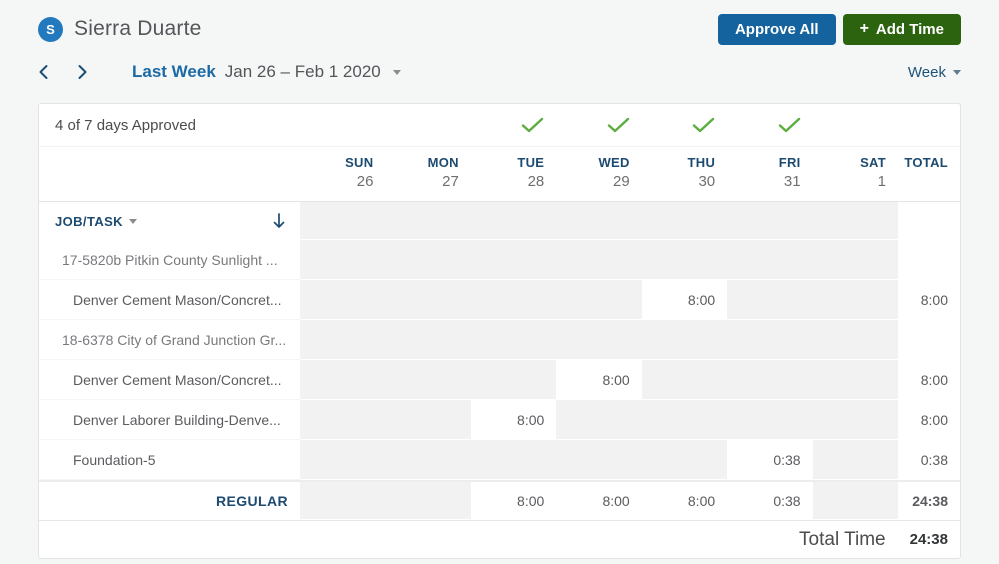  I want to click on day-header-mon: MON 27, so click(427, 174).